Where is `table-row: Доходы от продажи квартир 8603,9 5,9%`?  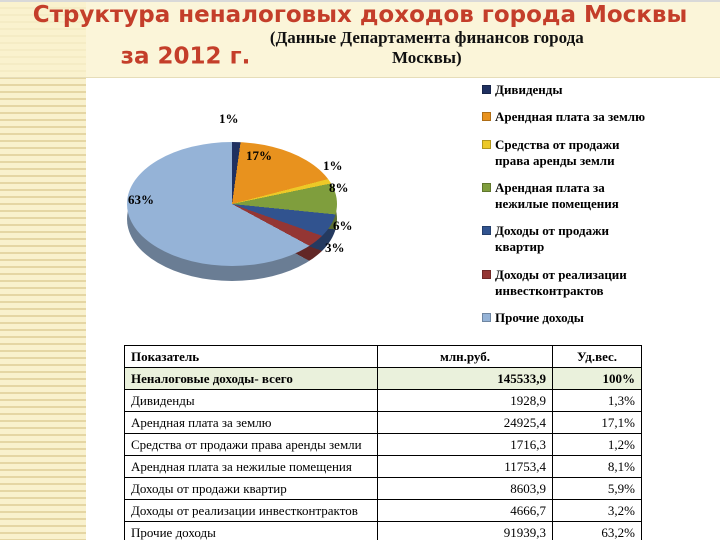
table-row: Доходы от продажи квартир 8603,9 5,9% is located at coordinates (383, 488).